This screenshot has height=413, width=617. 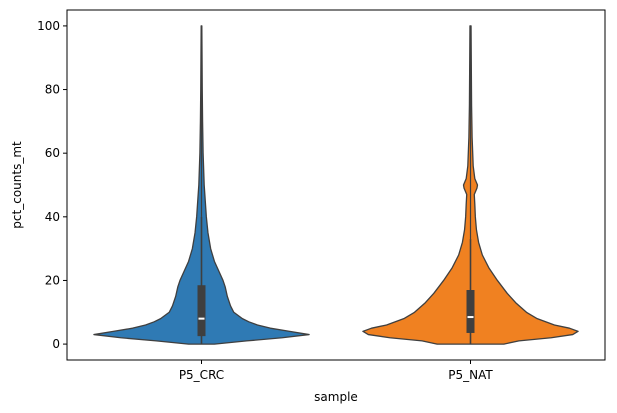 I want to click on y-tick-label: 80, so click(x=52, y=90).